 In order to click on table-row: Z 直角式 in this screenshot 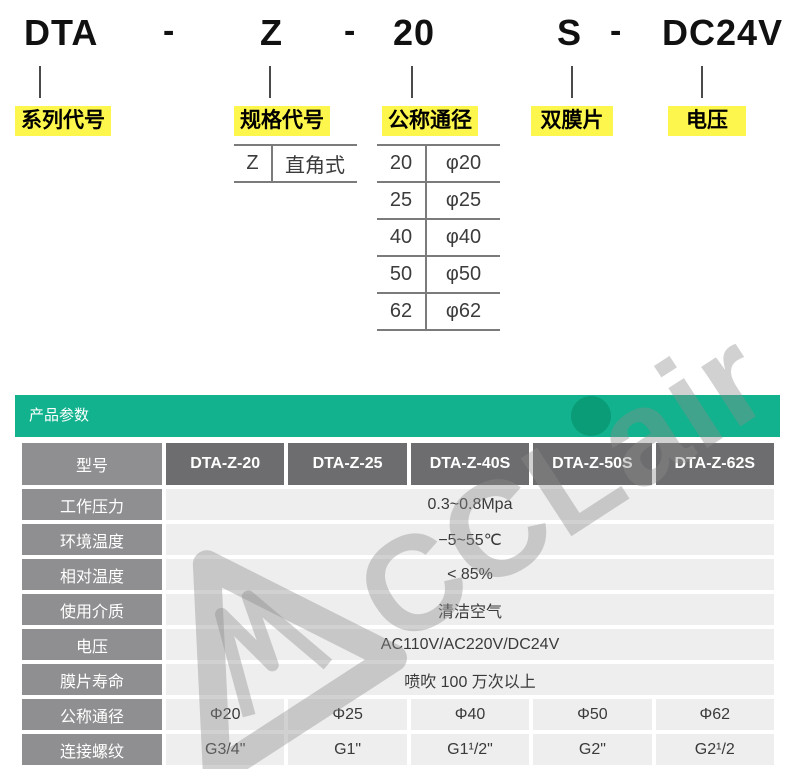, I will do `click(295, 163)`.